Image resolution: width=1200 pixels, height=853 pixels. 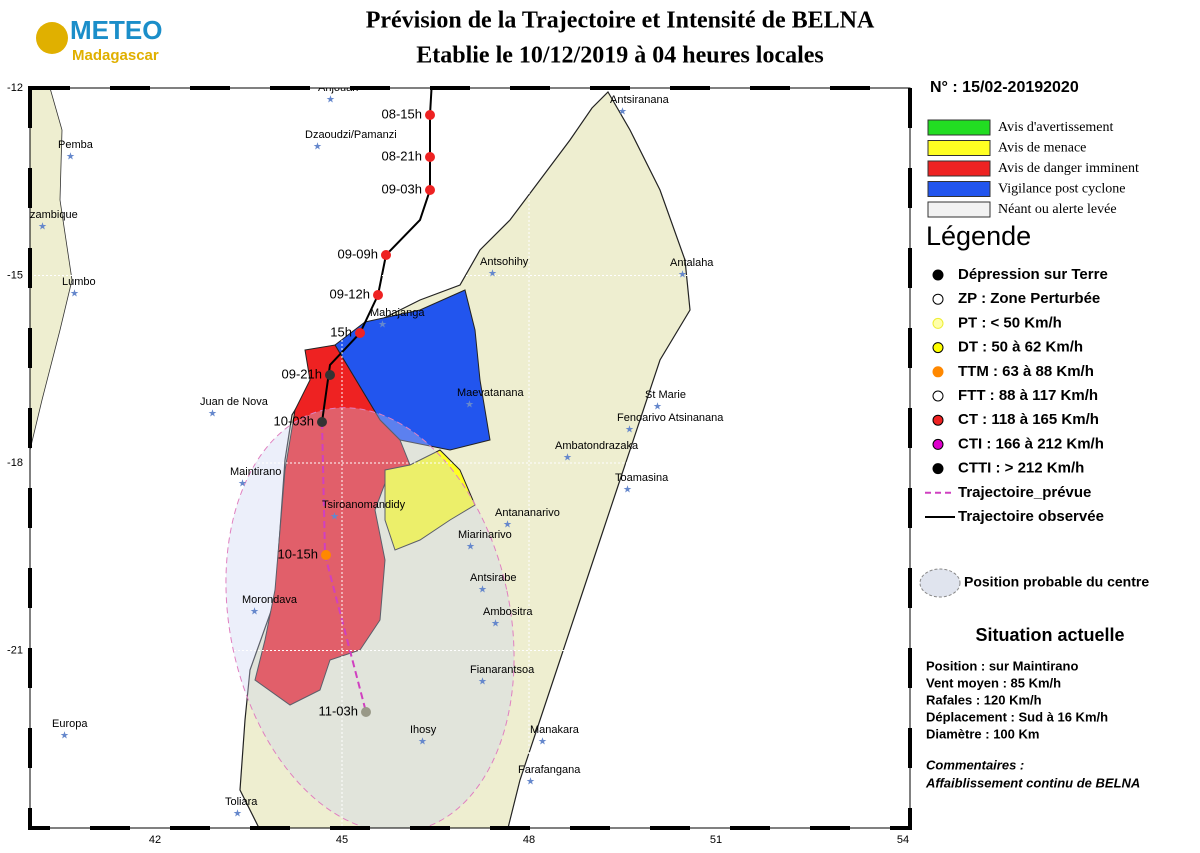 What do you see at coordinates (665, 395) in the screenshot?
I see `place-label: St Marie` at bounding box center [665, 395].